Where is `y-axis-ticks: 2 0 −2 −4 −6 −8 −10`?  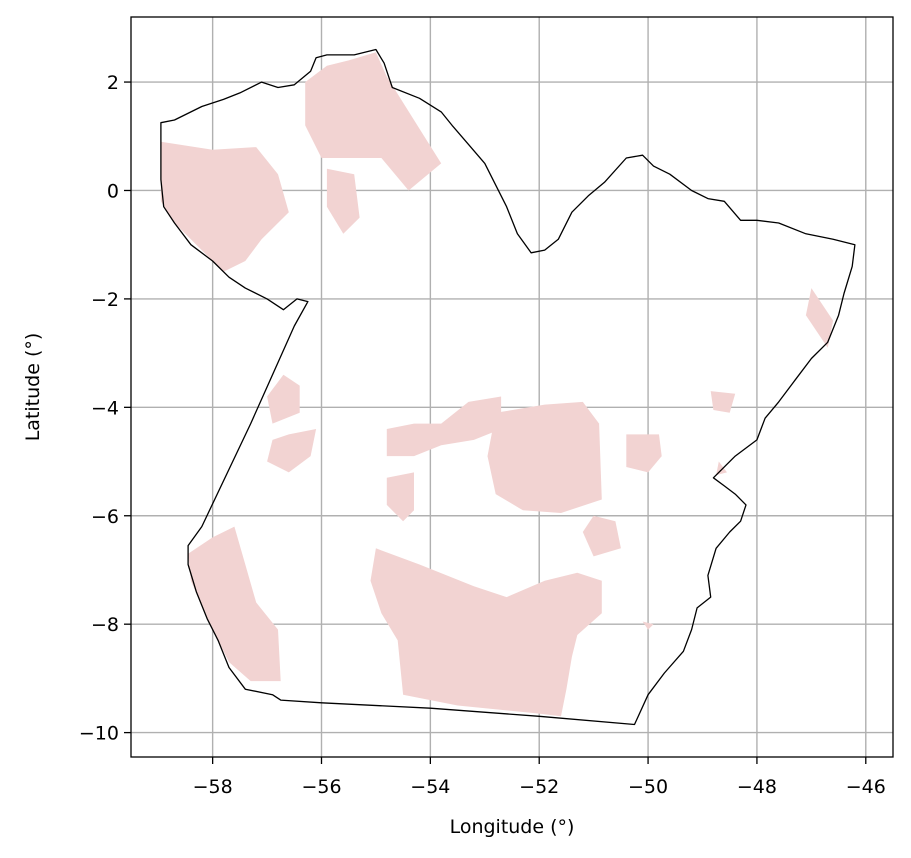 y-axis-ticks: 2 0 −2 −4 −6 −8 −10 is located at coordinates (105, 408).